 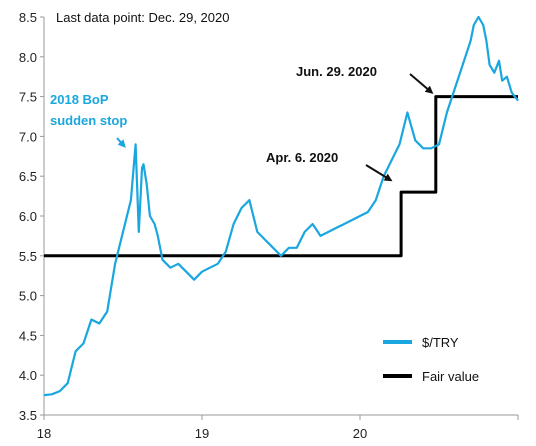 I want to click on legend-label-fair-value: Fair value, so click(x=450, y=376).